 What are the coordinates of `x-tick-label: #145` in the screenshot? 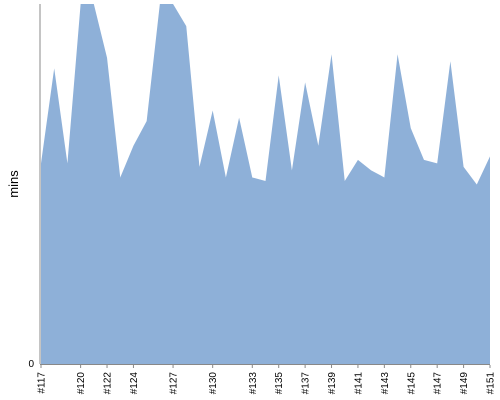 It's located at (411, 383).